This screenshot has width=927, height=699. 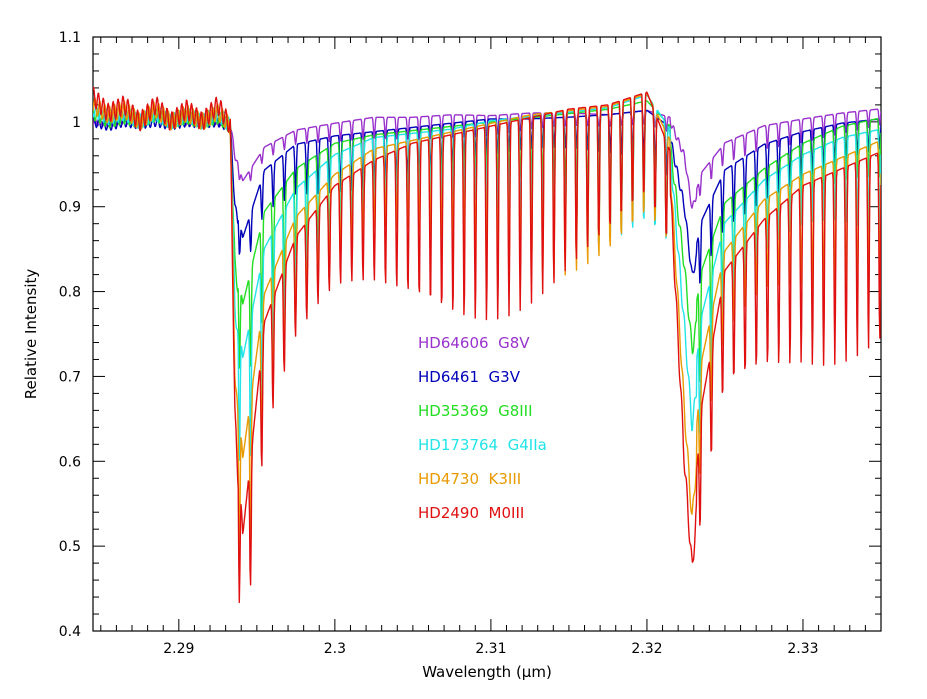 What do you see at coordinates (70, 632) in the screenshot?
I see `y-tick-label: 0.4` at bounding box center [70, 632].